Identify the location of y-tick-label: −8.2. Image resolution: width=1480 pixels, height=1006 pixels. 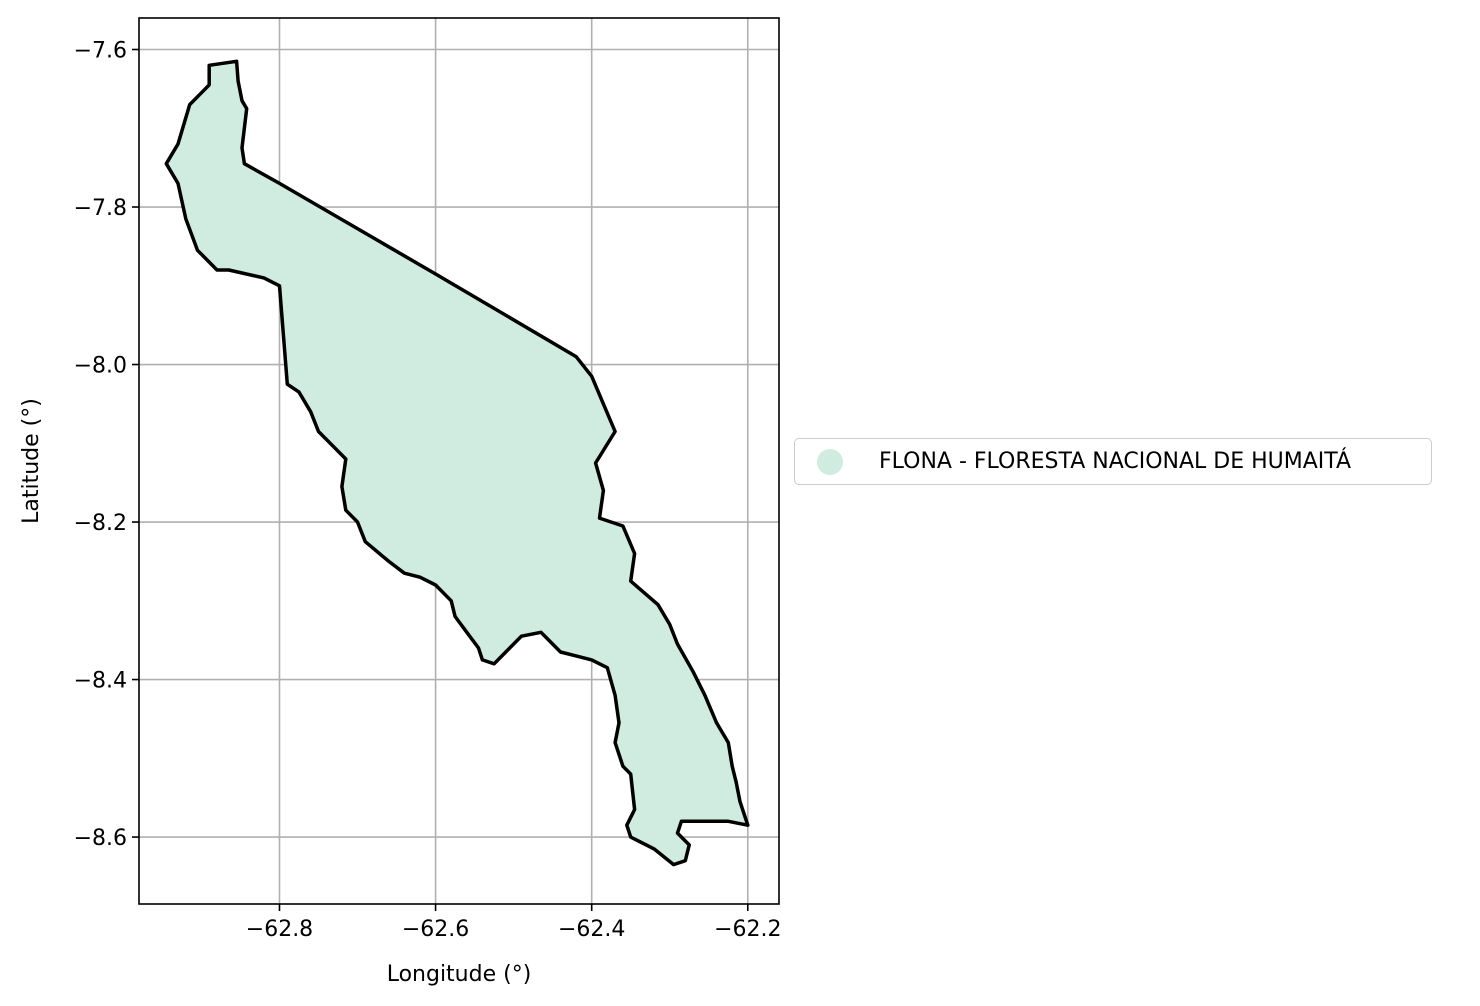
(100, 523).